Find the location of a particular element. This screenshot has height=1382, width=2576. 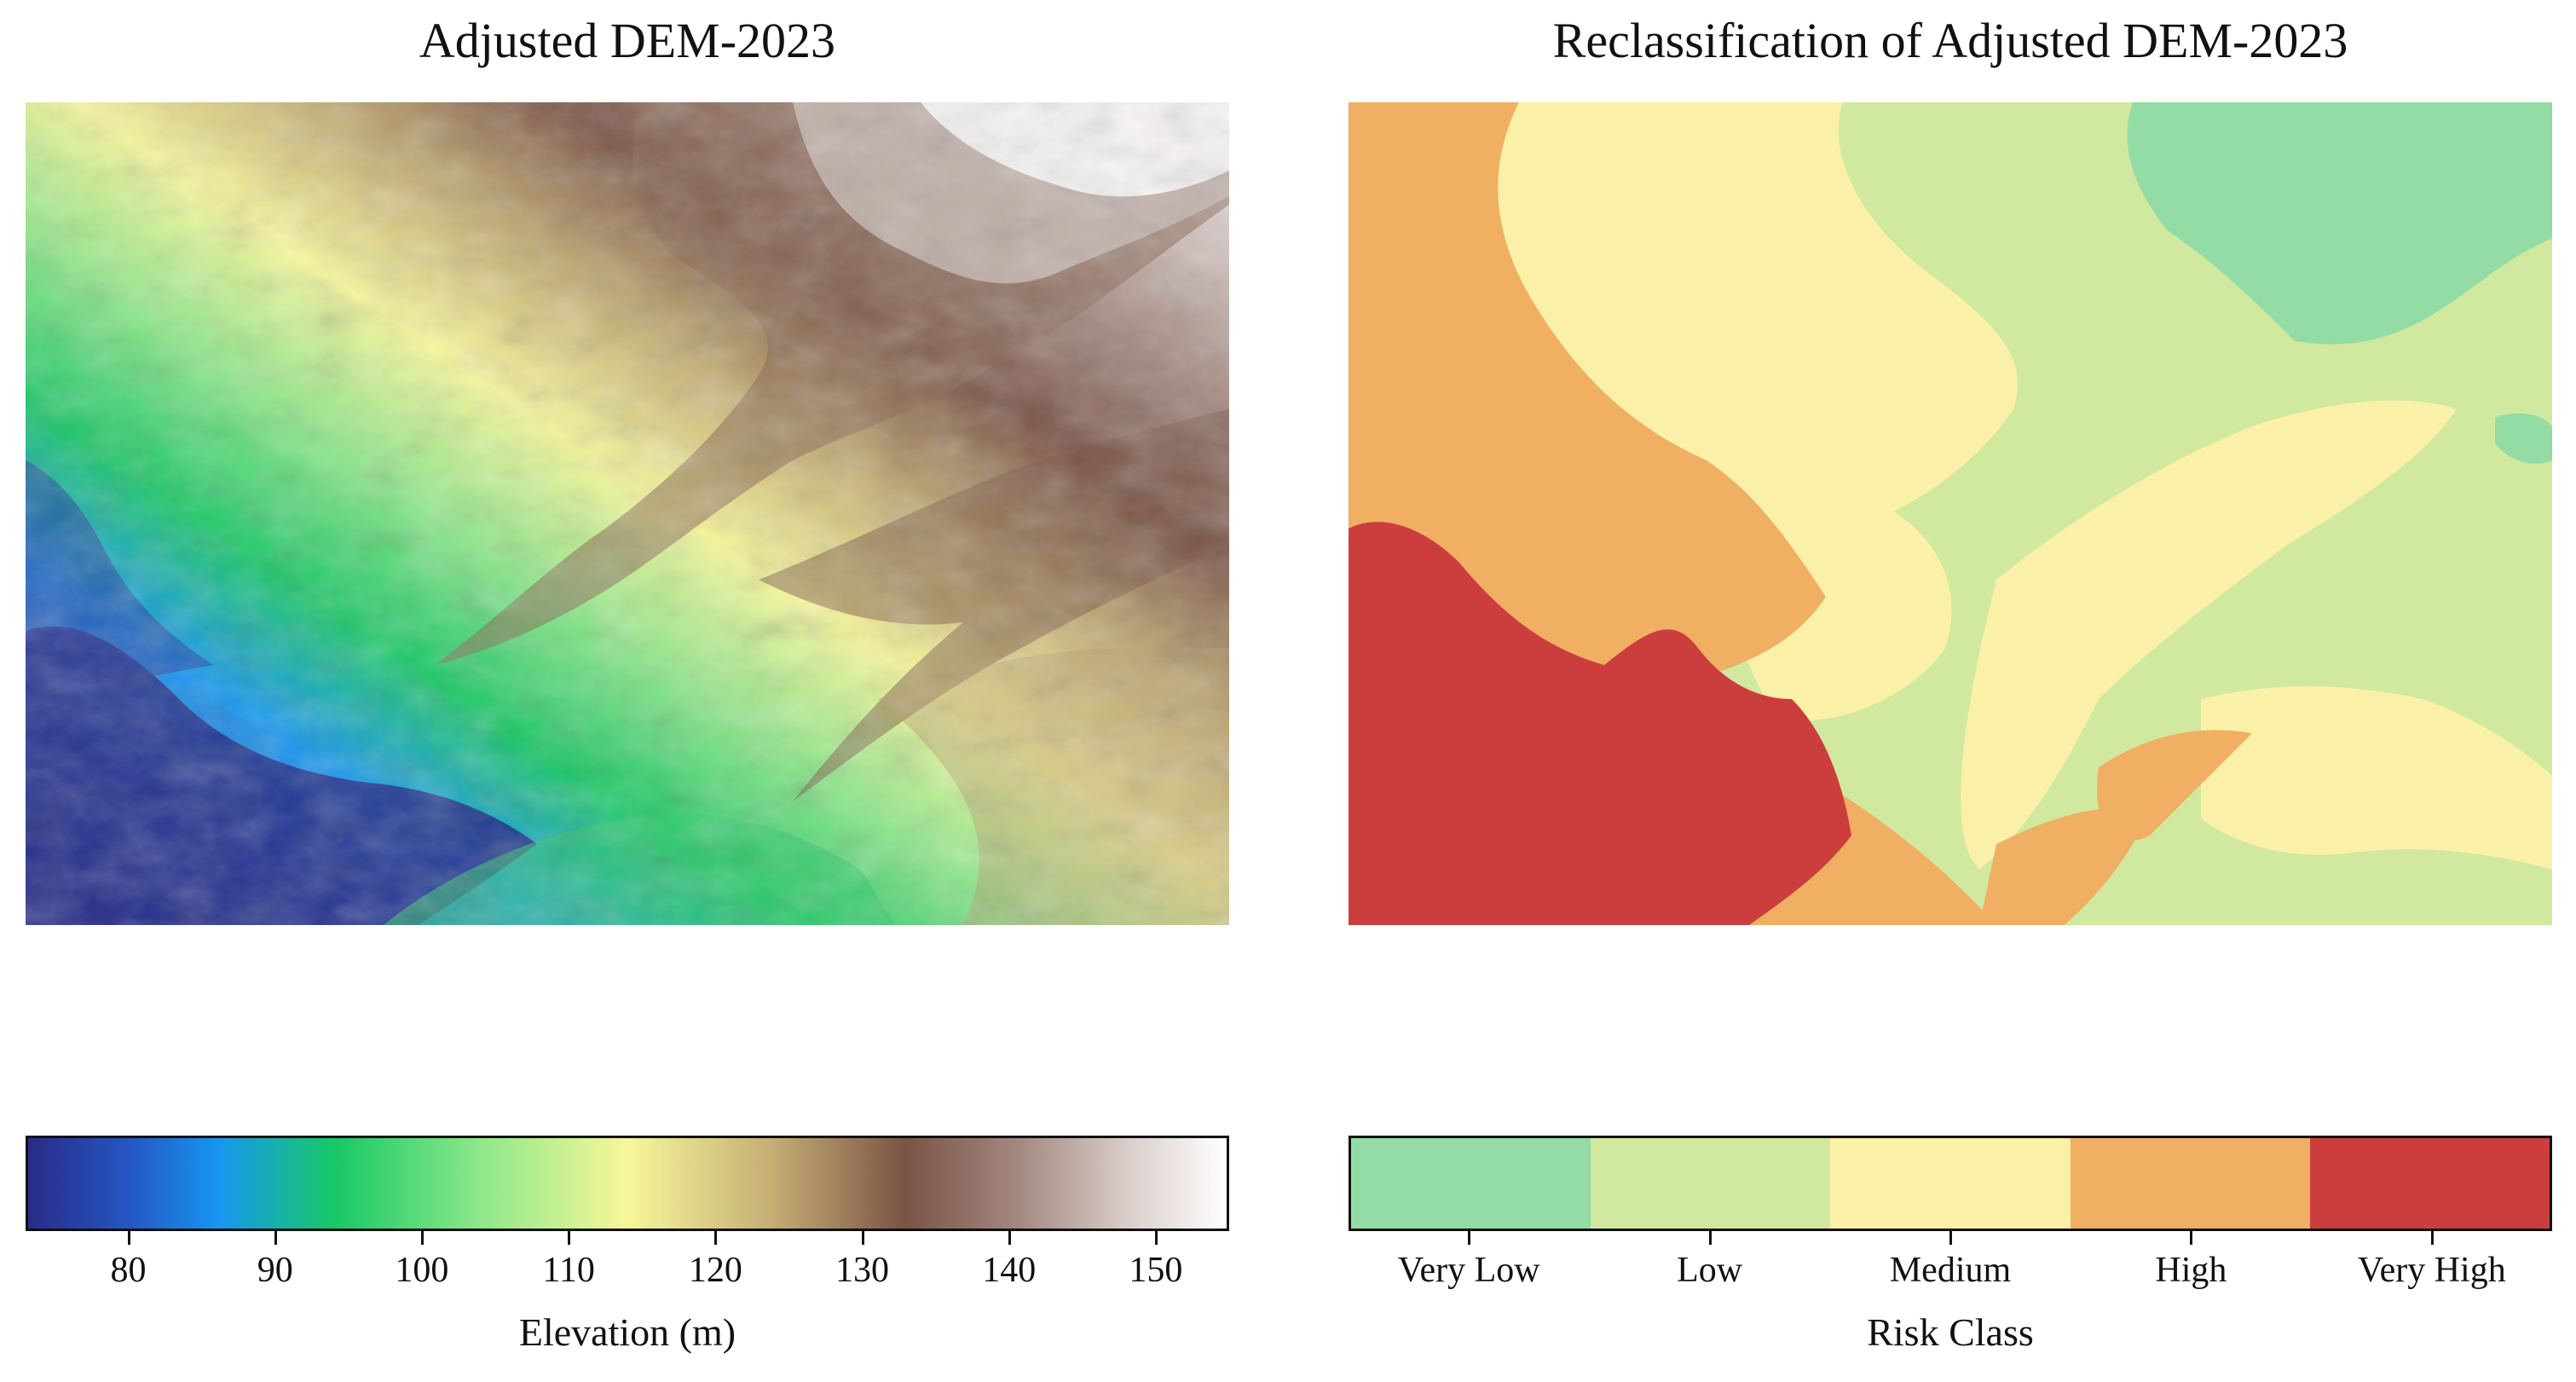

elevation-tick-label: 80 is located at coordinates (128, 1270).